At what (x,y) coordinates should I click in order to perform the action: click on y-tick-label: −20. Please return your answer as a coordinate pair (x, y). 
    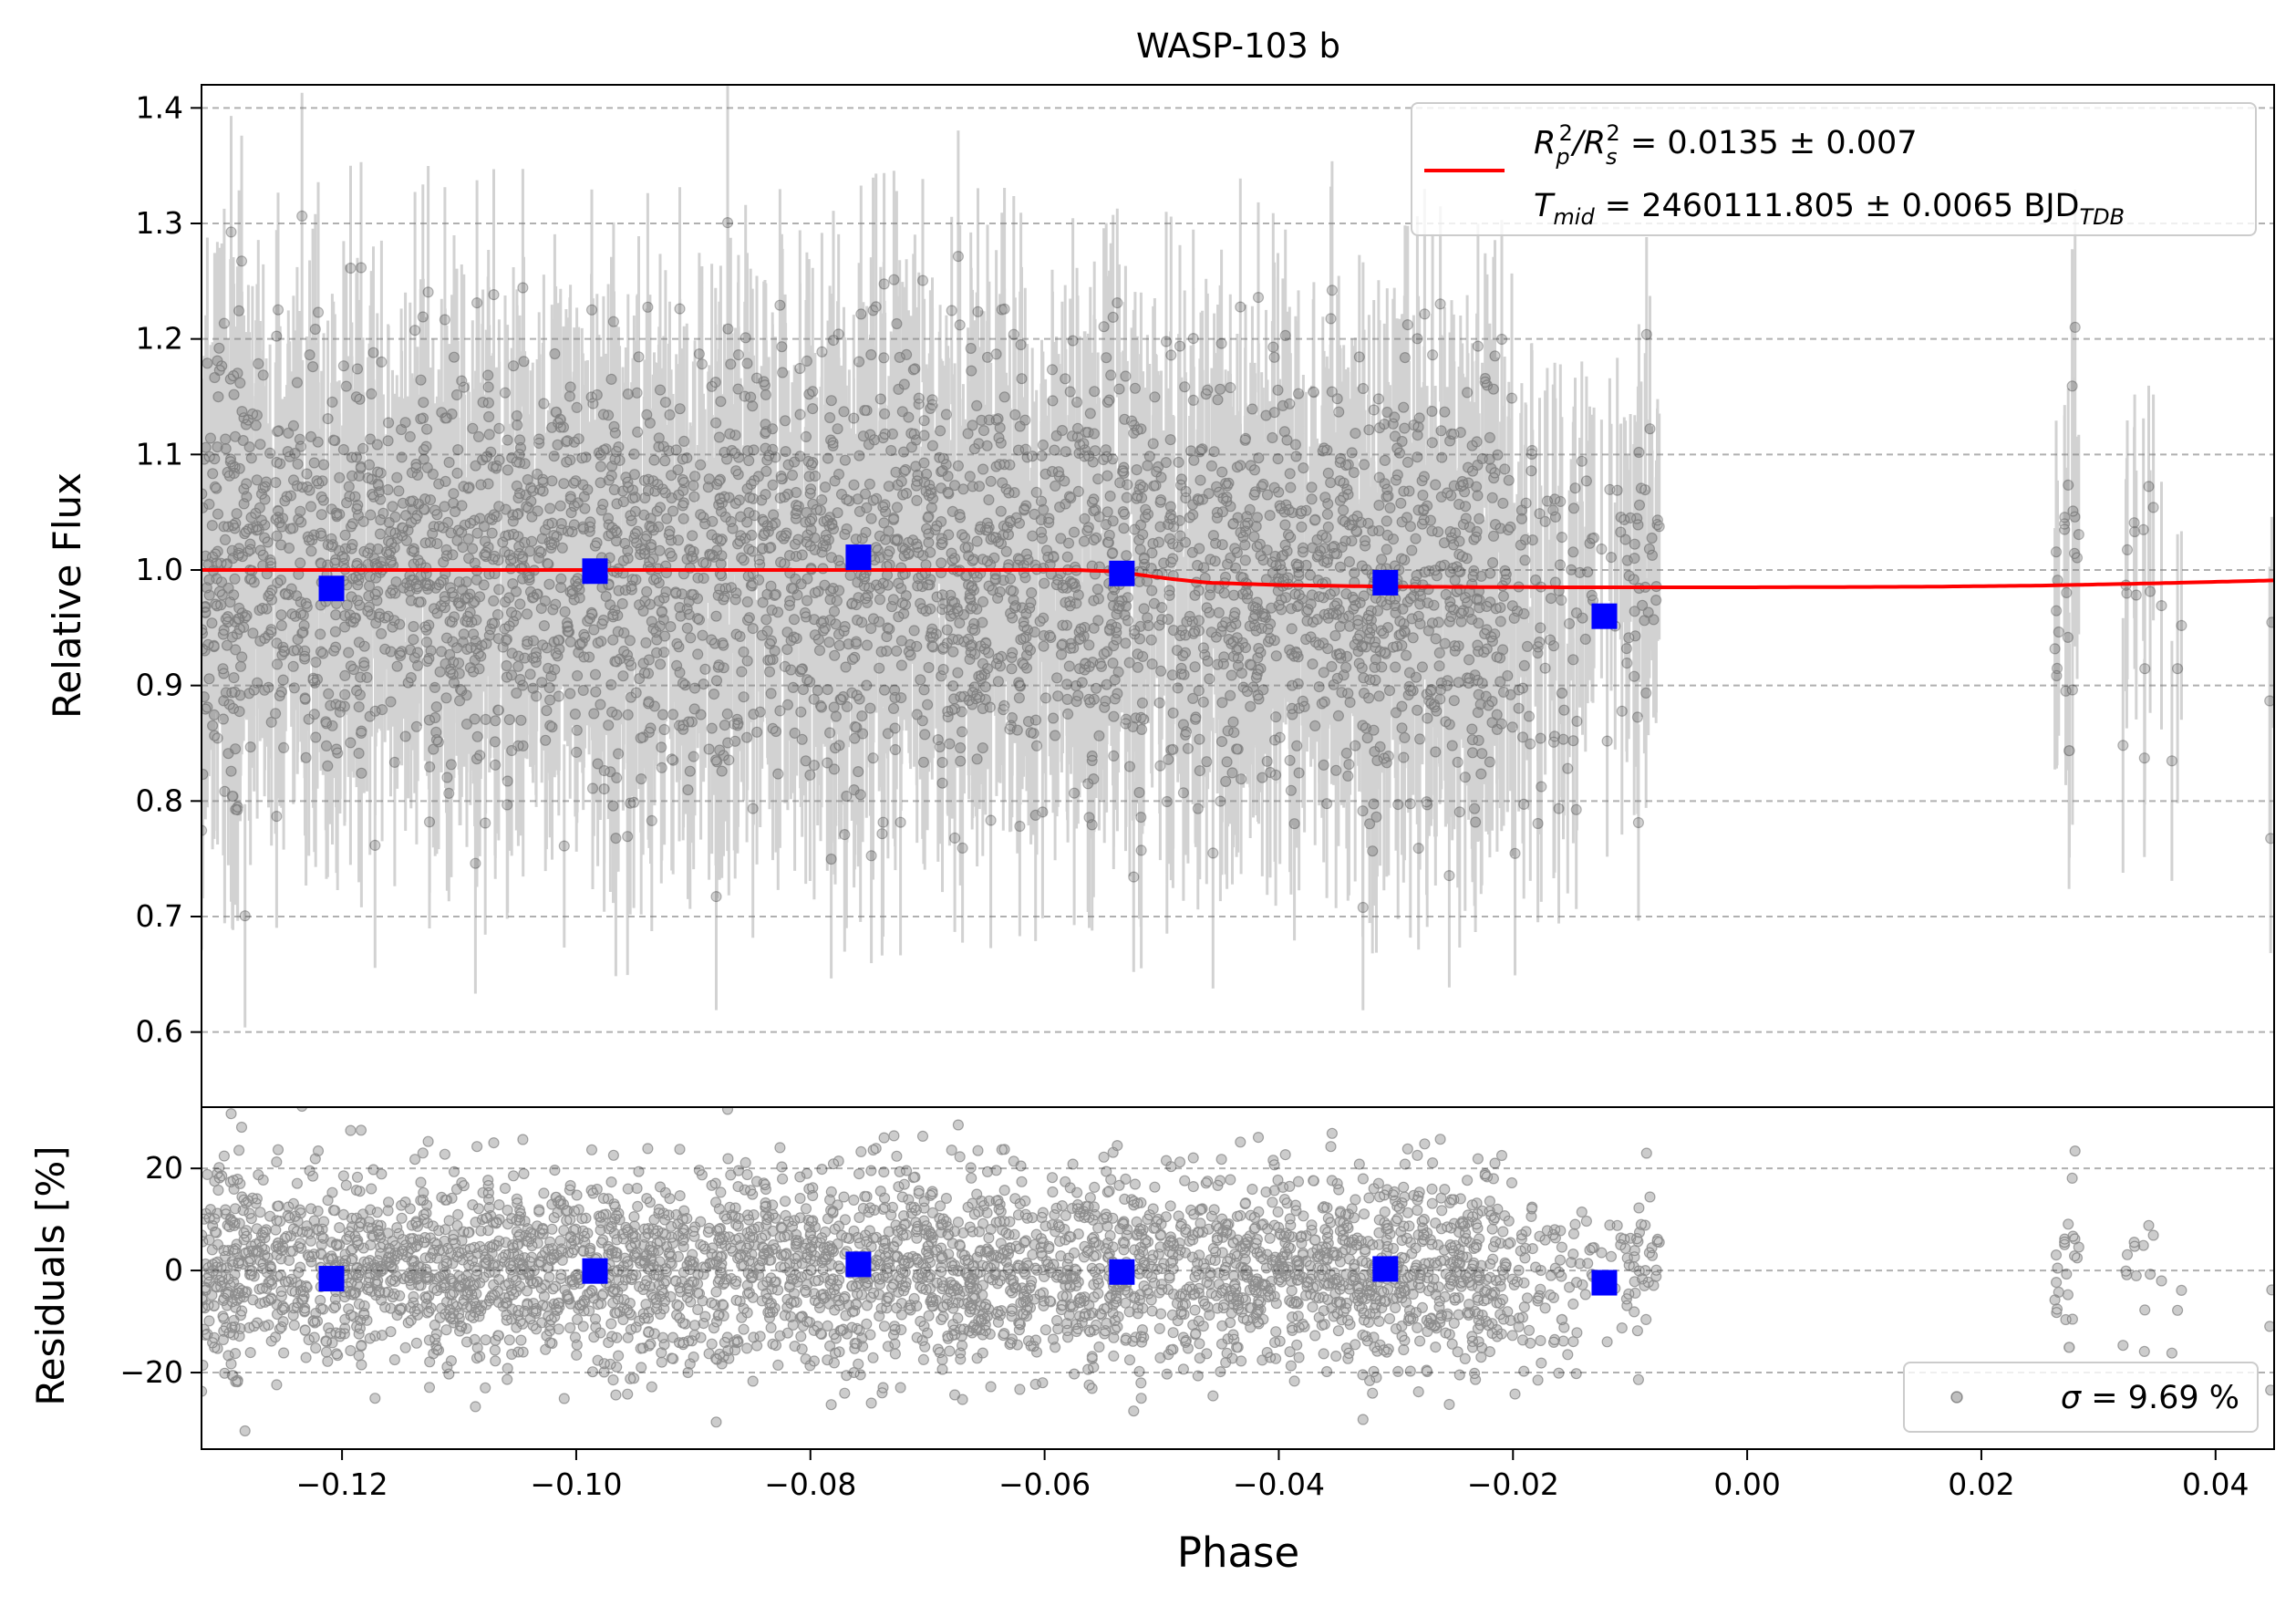
    Looking at the image, I should click on (151, 1372).